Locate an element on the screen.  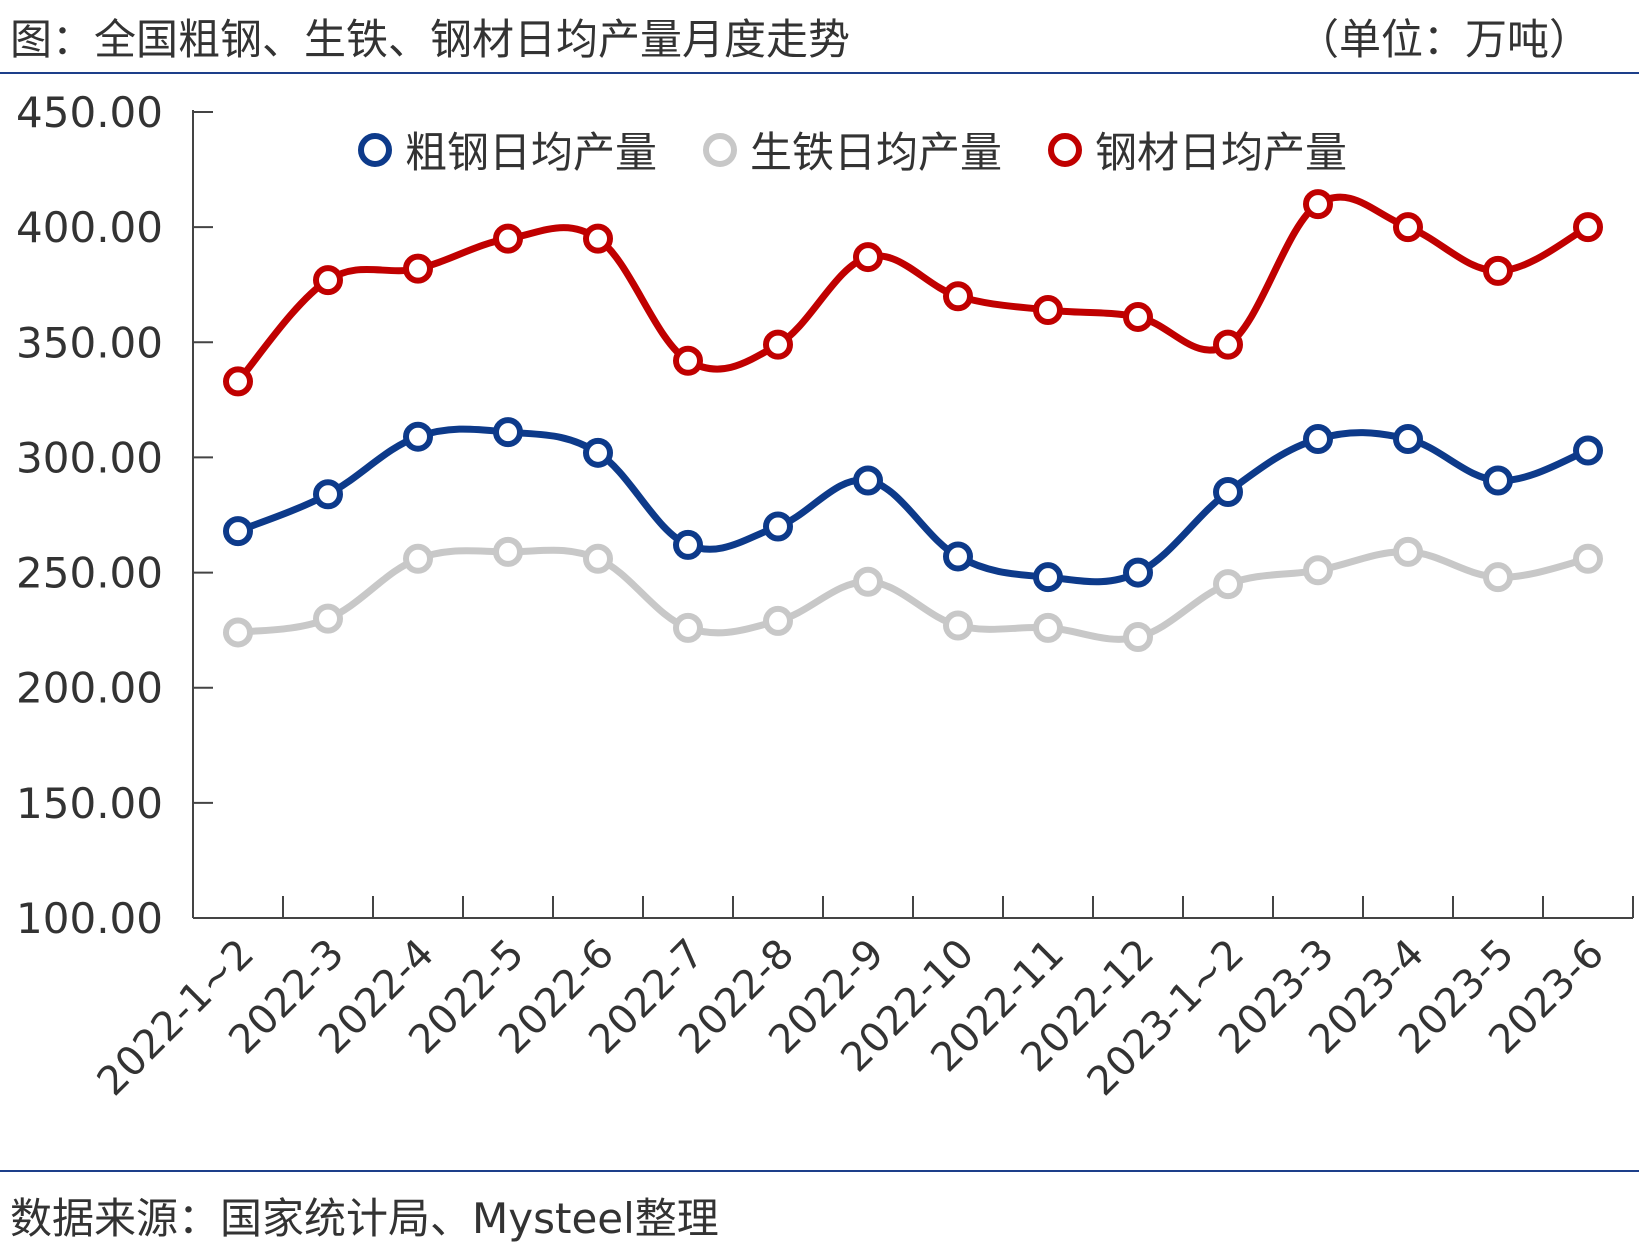
y-tick-label: 400.00 is located at coordinates (89, 227).